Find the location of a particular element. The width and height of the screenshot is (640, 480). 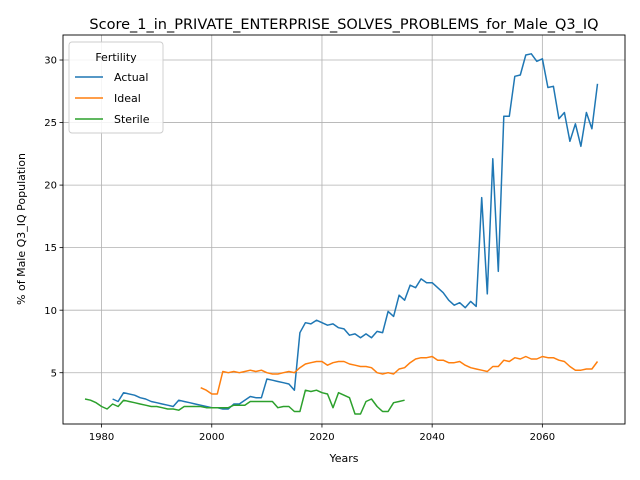

y-axis-label: % of Male Q3_IQ Population is located at coordinates (21, 229).